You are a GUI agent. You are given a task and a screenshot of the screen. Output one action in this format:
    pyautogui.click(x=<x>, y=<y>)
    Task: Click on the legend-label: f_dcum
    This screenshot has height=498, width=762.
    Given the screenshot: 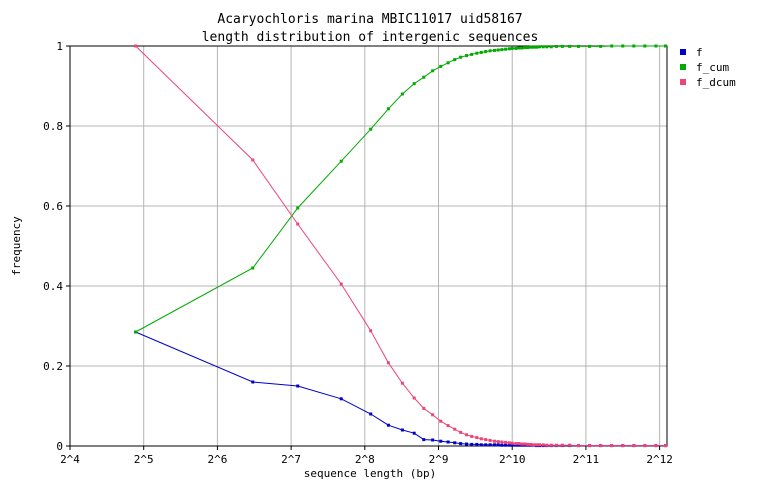 What is the action you would take?
    pyautogui.click(x=716, y=82)
    